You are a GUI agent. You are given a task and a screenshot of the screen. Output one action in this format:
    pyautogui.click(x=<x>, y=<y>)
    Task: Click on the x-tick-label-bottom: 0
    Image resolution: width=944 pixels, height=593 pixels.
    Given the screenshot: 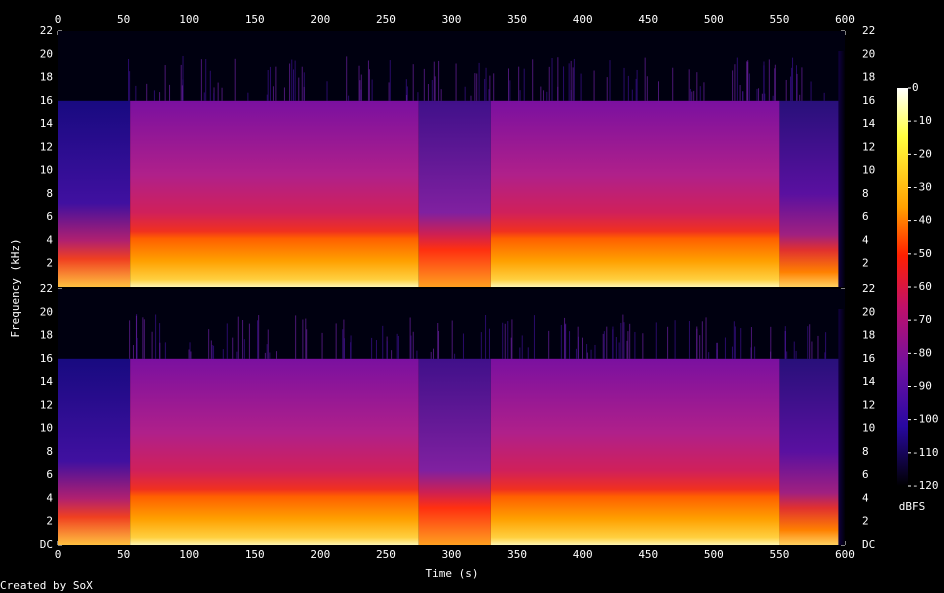 What is the action you would take?
    pyautogui.click(x=58, y=554)
    